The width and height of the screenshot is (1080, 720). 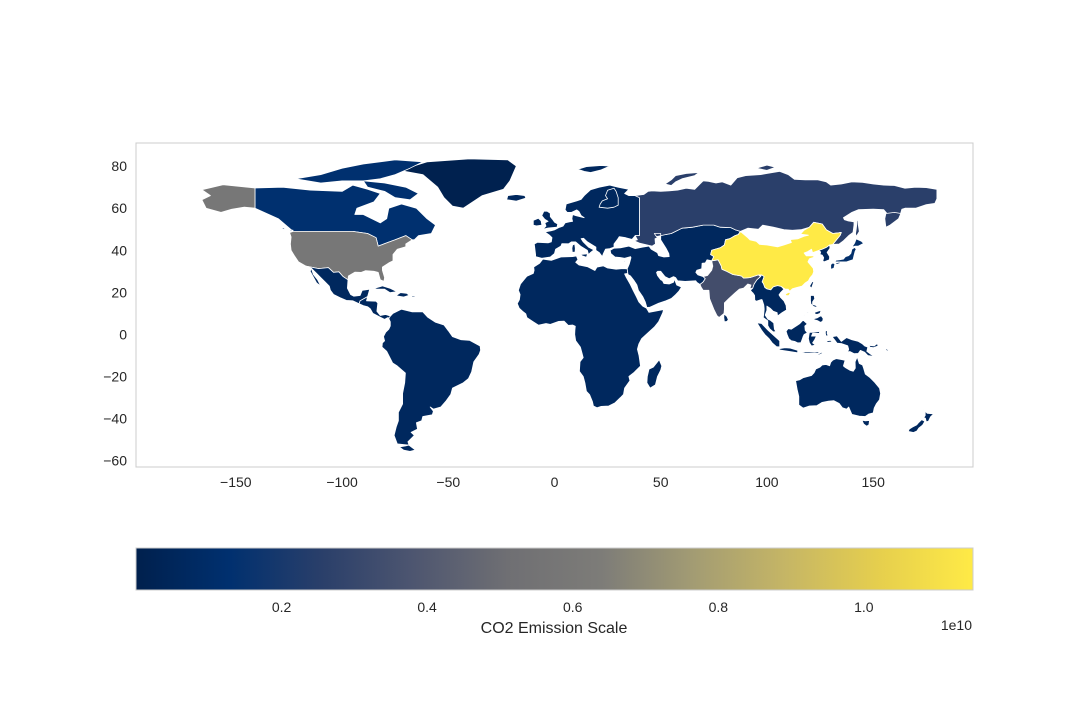 I want to click on region-new-guinea, so click(x=853, y=346).